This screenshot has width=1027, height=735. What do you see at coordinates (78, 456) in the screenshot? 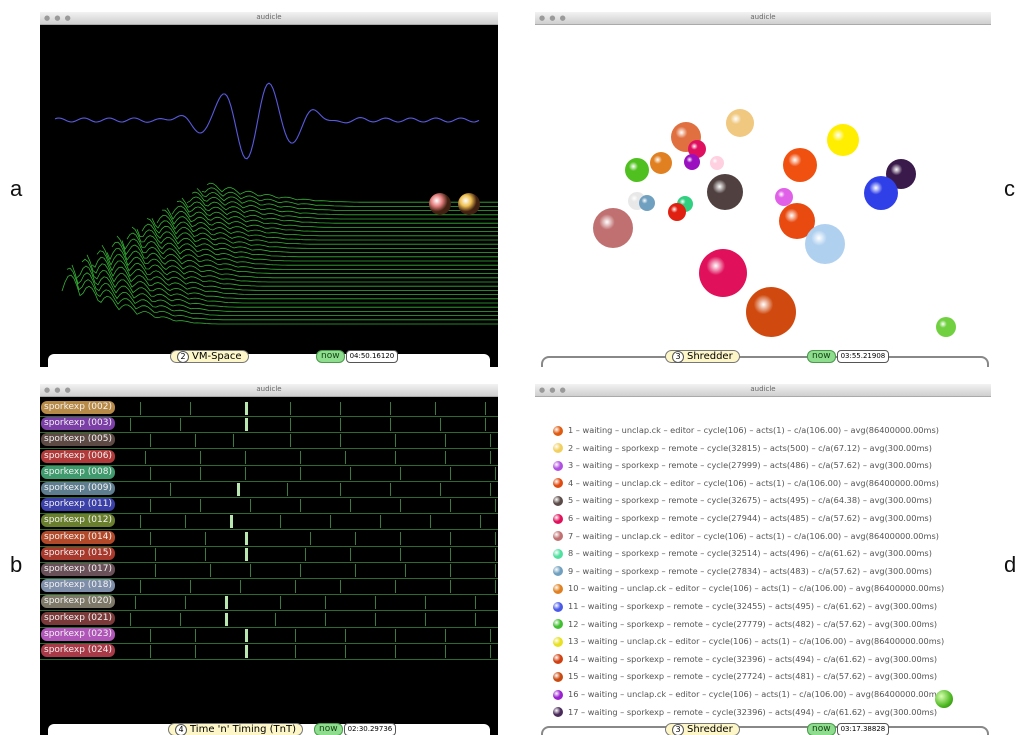
I see `shred-label: sporkexp (006)` at bounding box center [78, 456].